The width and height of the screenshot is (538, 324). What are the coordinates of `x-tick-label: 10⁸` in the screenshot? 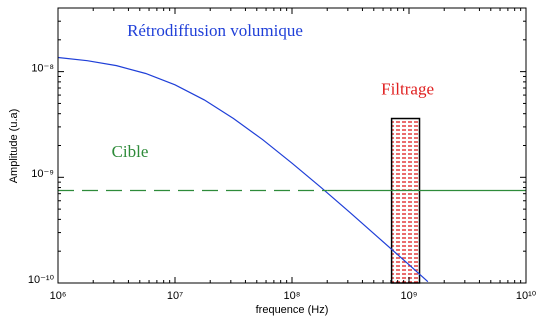 It's located at (292, 296).